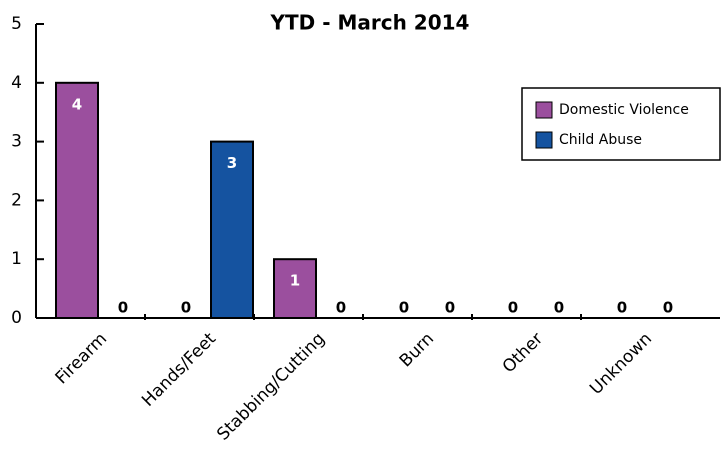 The image size is (727, 464). I want to click on x-tick-label: Unknown, so click(621, 364).